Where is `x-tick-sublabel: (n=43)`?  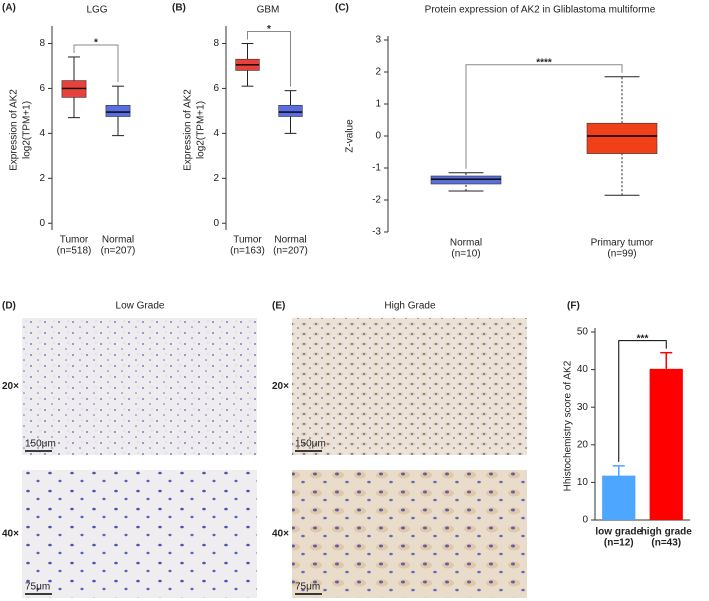
x-tick-sublabel: (n=43) is located at coordinates (666, 543).